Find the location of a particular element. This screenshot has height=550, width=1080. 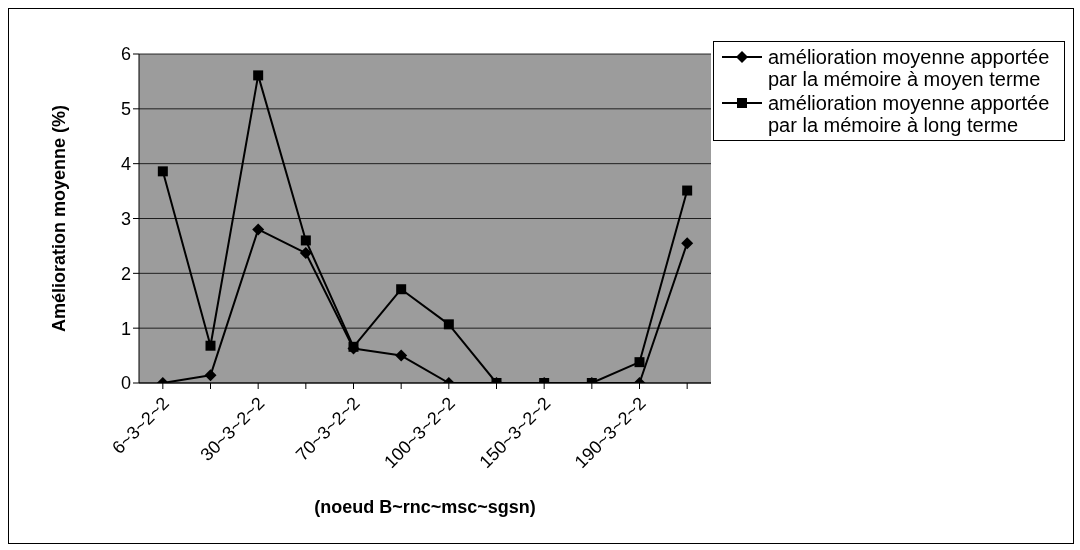

y-tick-label: 1 is located at coordinates (125, 328).